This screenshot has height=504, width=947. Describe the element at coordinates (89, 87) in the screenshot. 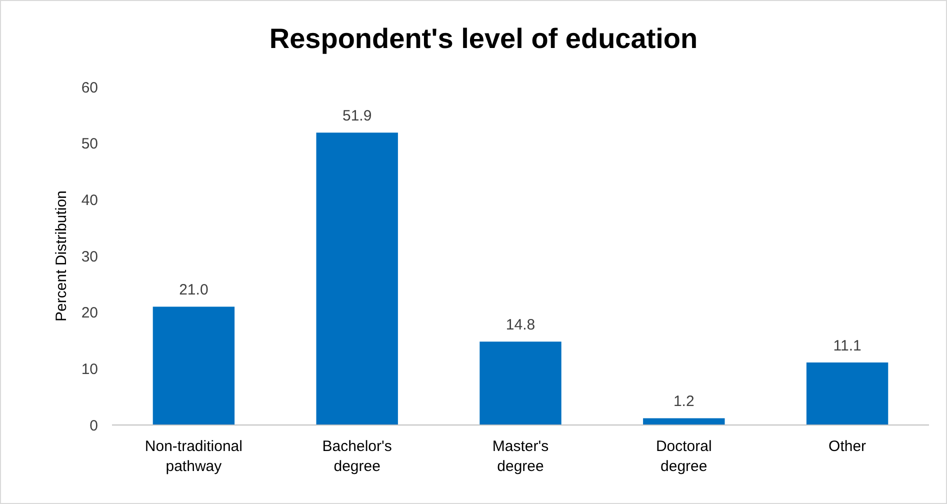

I see `y-tick-label: 60` at that location.